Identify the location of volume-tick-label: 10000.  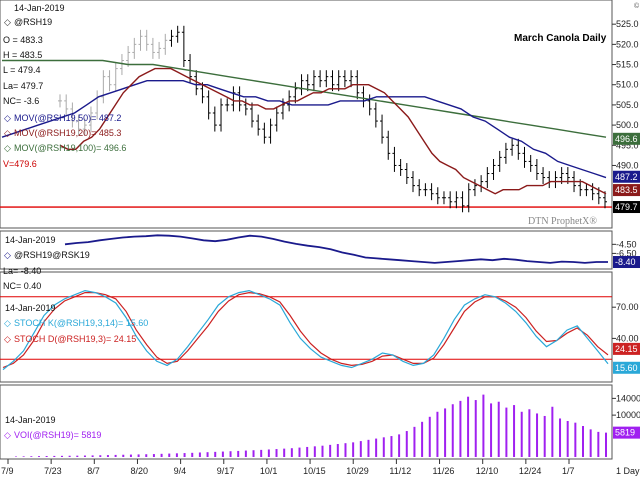
(628, 415).